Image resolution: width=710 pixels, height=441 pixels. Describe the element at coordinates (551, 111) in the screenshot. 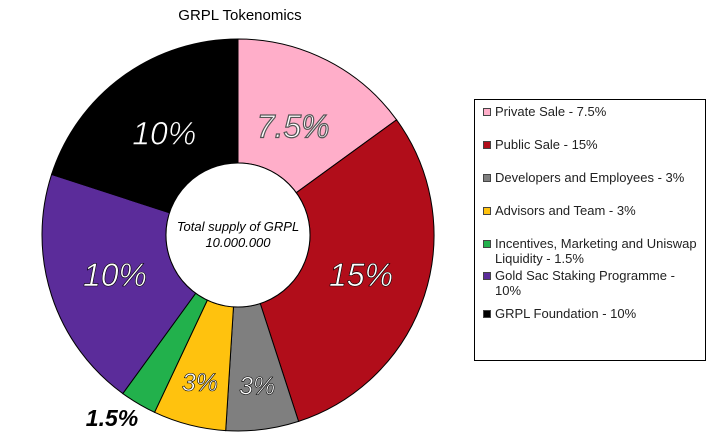

I see `legend-label-1: Private Sale - 7.5%` at that location.